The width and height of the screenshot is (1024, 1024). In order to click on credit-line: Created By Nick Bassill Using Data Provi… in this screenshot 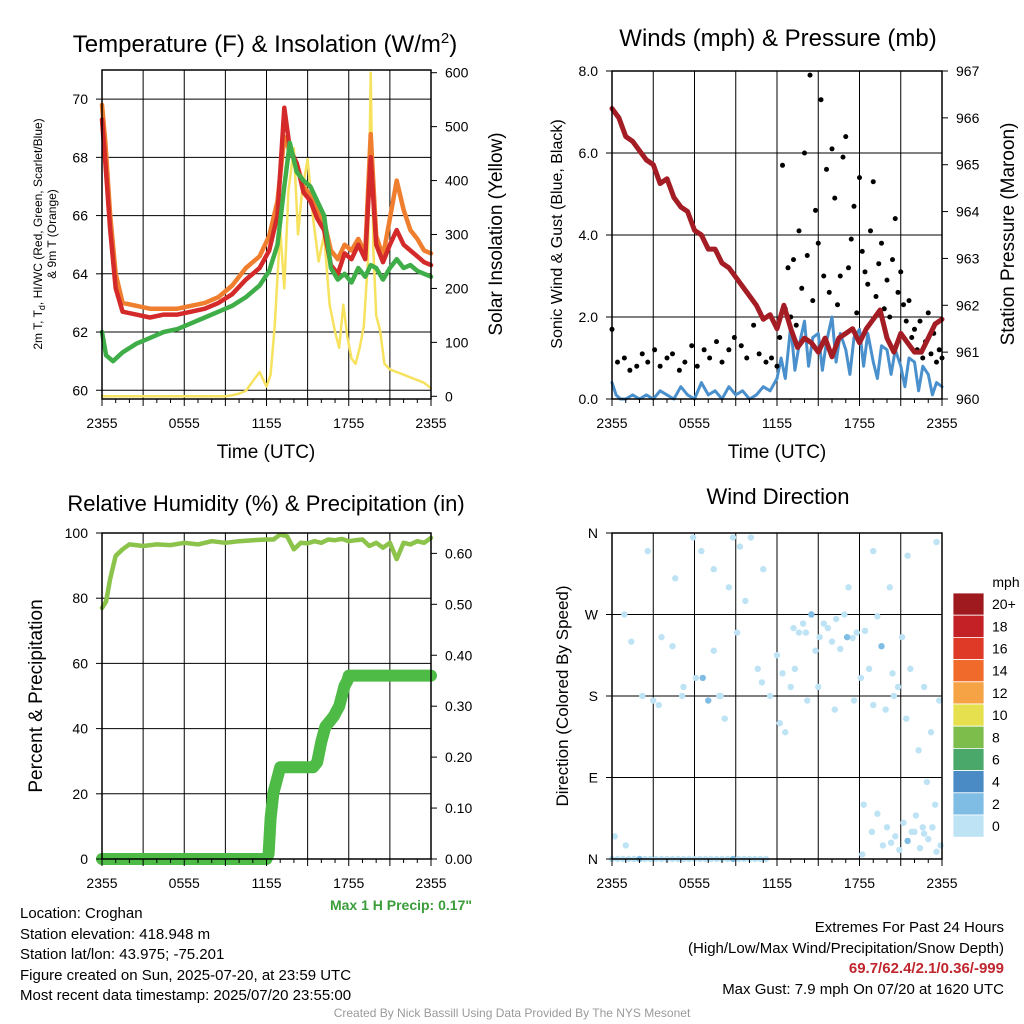, I will do `click(512, 1013)`.